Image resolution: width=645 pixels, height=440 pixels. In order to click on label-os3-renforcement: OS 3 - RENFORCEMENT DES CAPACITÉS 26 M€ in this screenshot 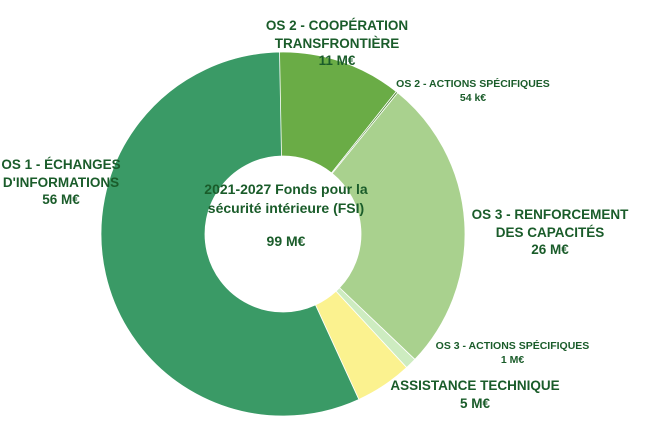, I will do `click(550, 232)`.